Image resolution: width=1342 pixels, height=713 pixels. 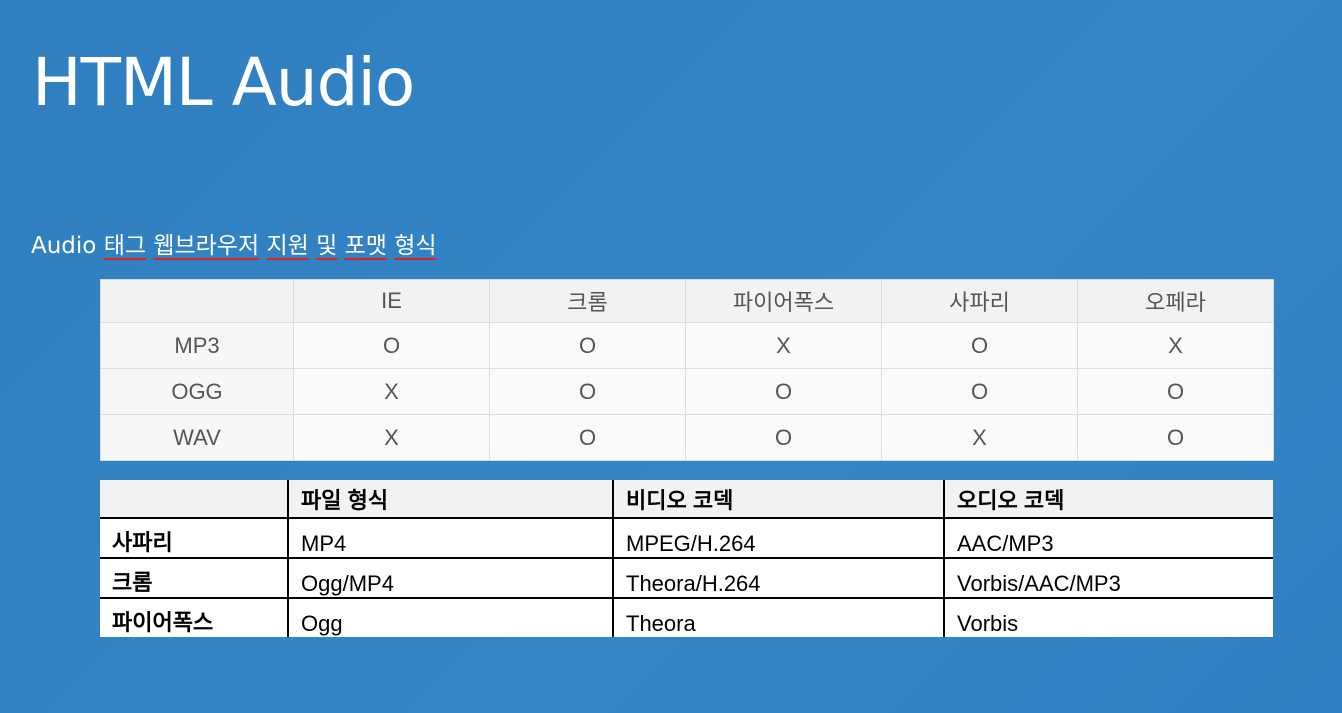 What do you see at coordinates (197, 345) in the screenshot?
I see `row-header: MP3` at bounding box center [197, 345].